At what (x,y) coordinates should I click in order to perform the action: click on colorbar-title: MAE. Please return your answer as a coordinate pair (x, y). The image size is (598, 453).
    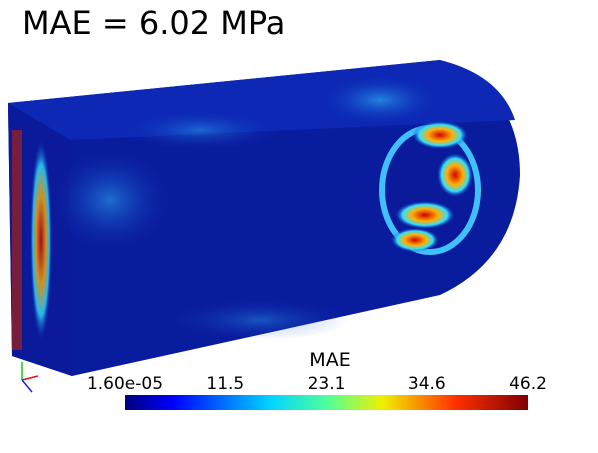
    Looking at the image, I should click on (329, 360).